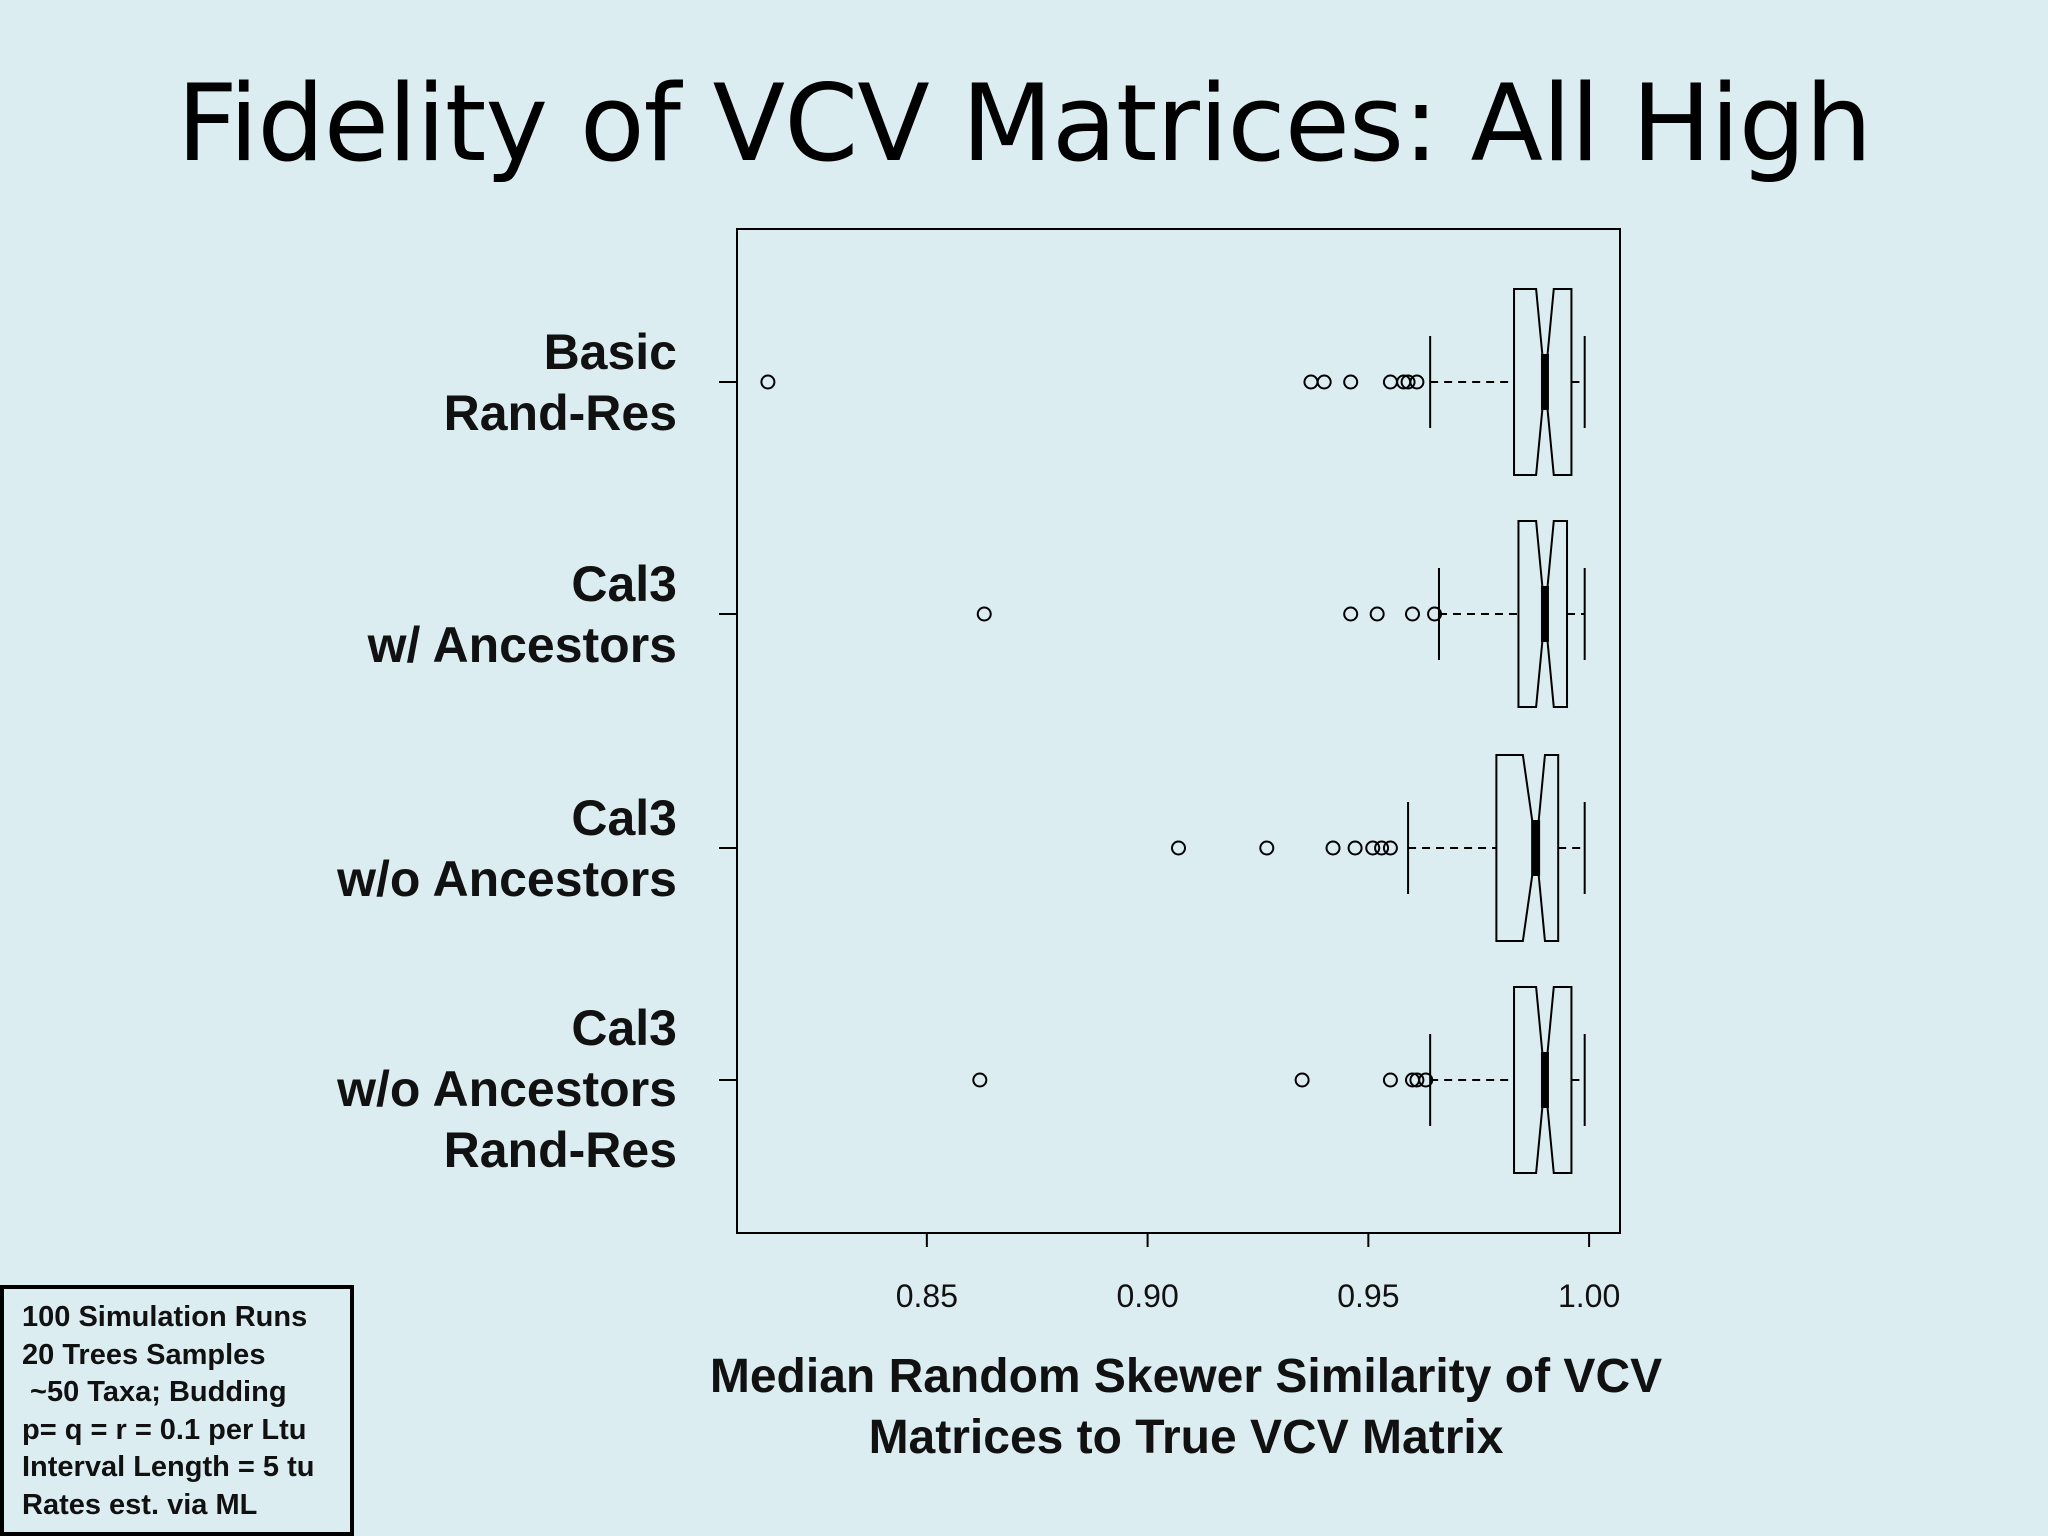 This screenshot has height=1536, width=2048. Describe the element at coordinates (164, 1429) in the screenshot. I see `notes-line: p= q = r = 0.1 per Ltu` at that location.